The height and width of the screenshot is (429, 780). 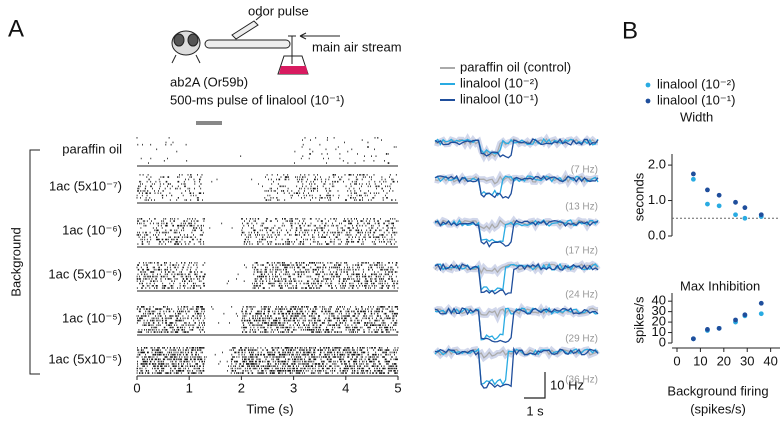 What do you see at coordinates (696, 116) in the screenshot?
I see `chart-title: Width` at bounding box center [696, 116].